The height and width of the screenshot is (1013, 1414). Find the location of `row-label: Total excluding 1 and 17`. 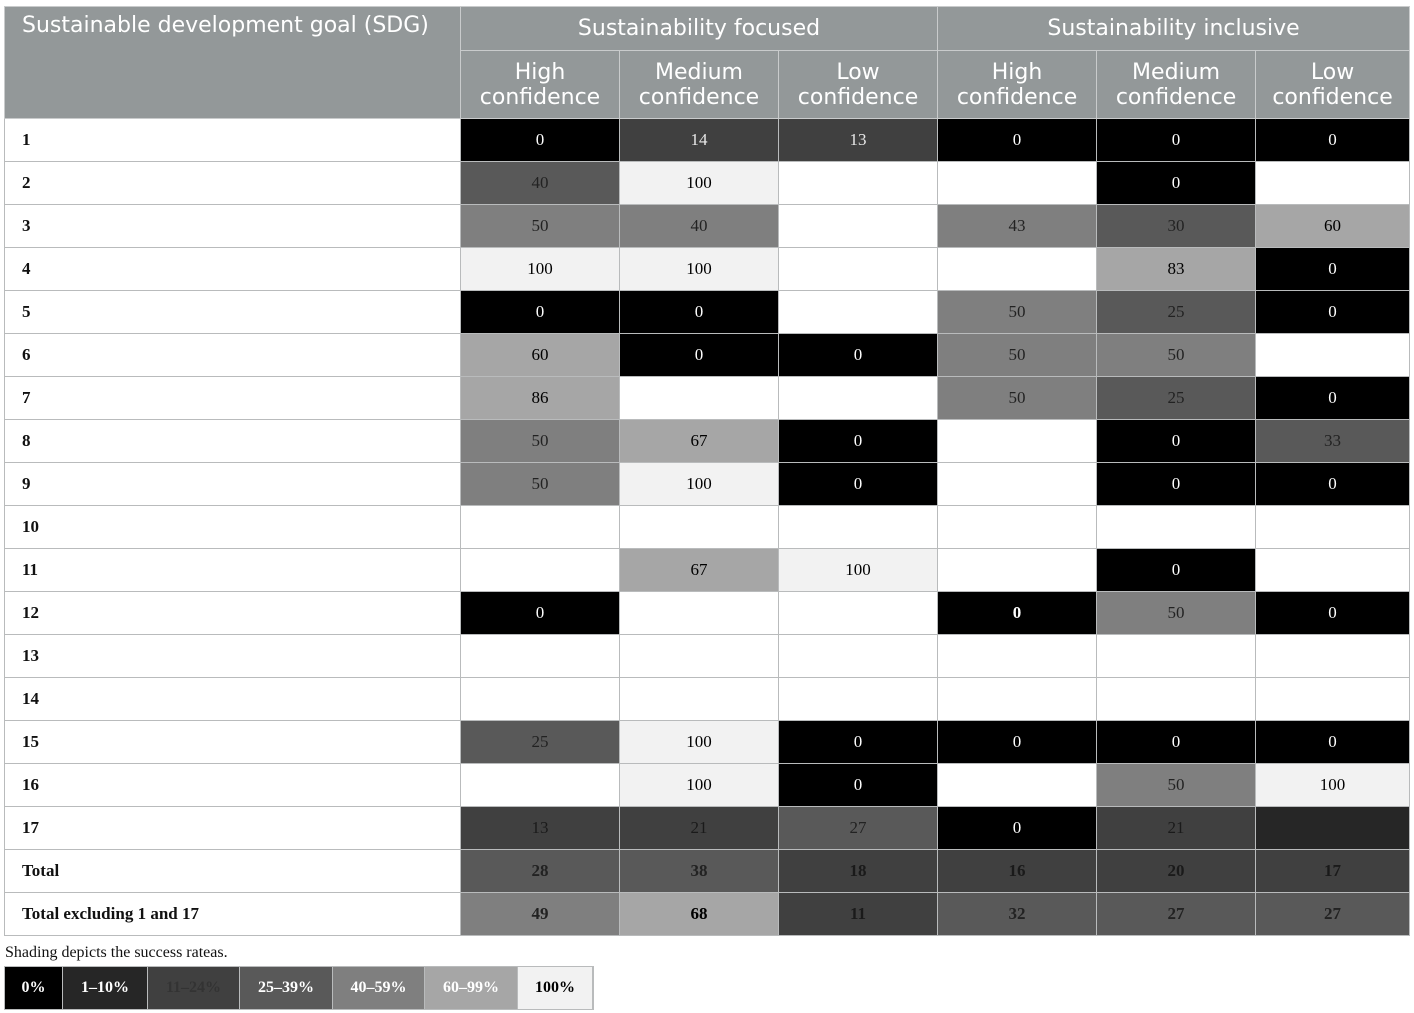

row-label: Total excluding 1 and 17 is located at coordinates (232, 914).